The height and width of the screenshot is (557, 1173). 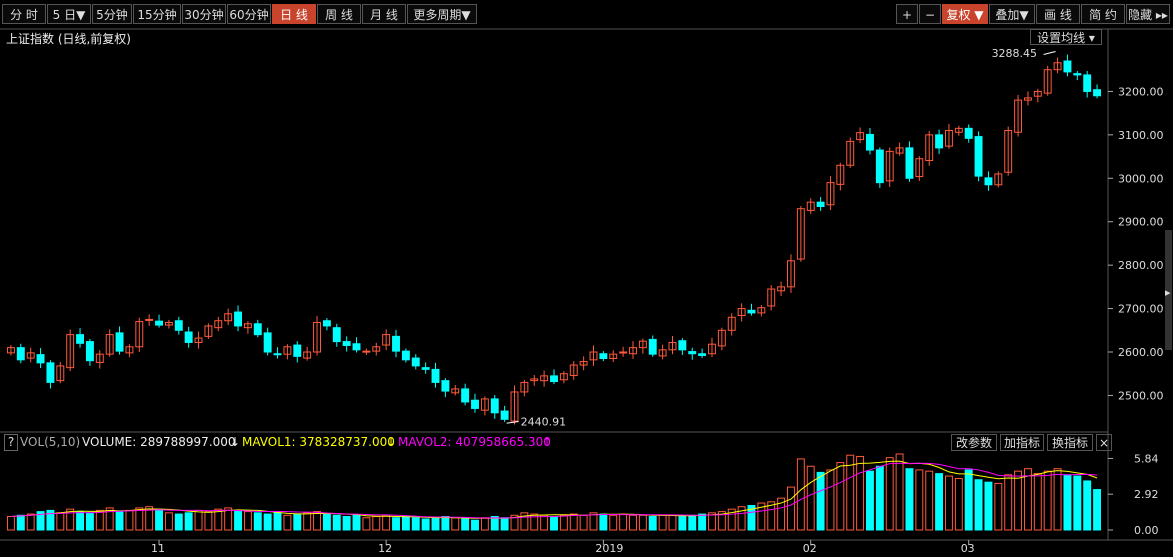 I want to click on vol-button-1: 加指标, so click(x=1022, y=442).